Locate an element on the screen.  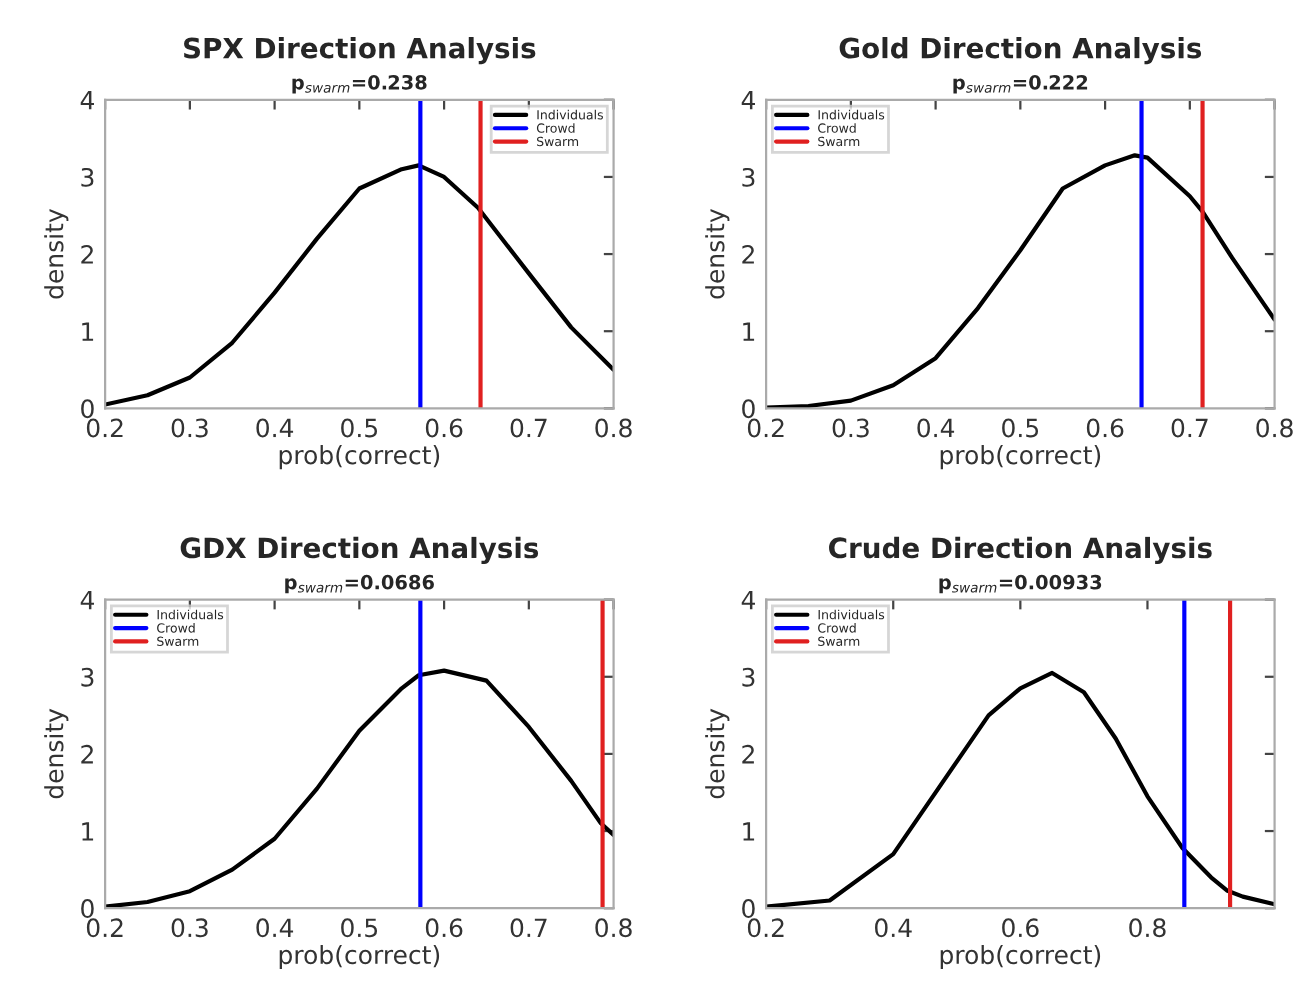
chart-title: Gold Direction Analysis is located at coordinates (1020, 51).